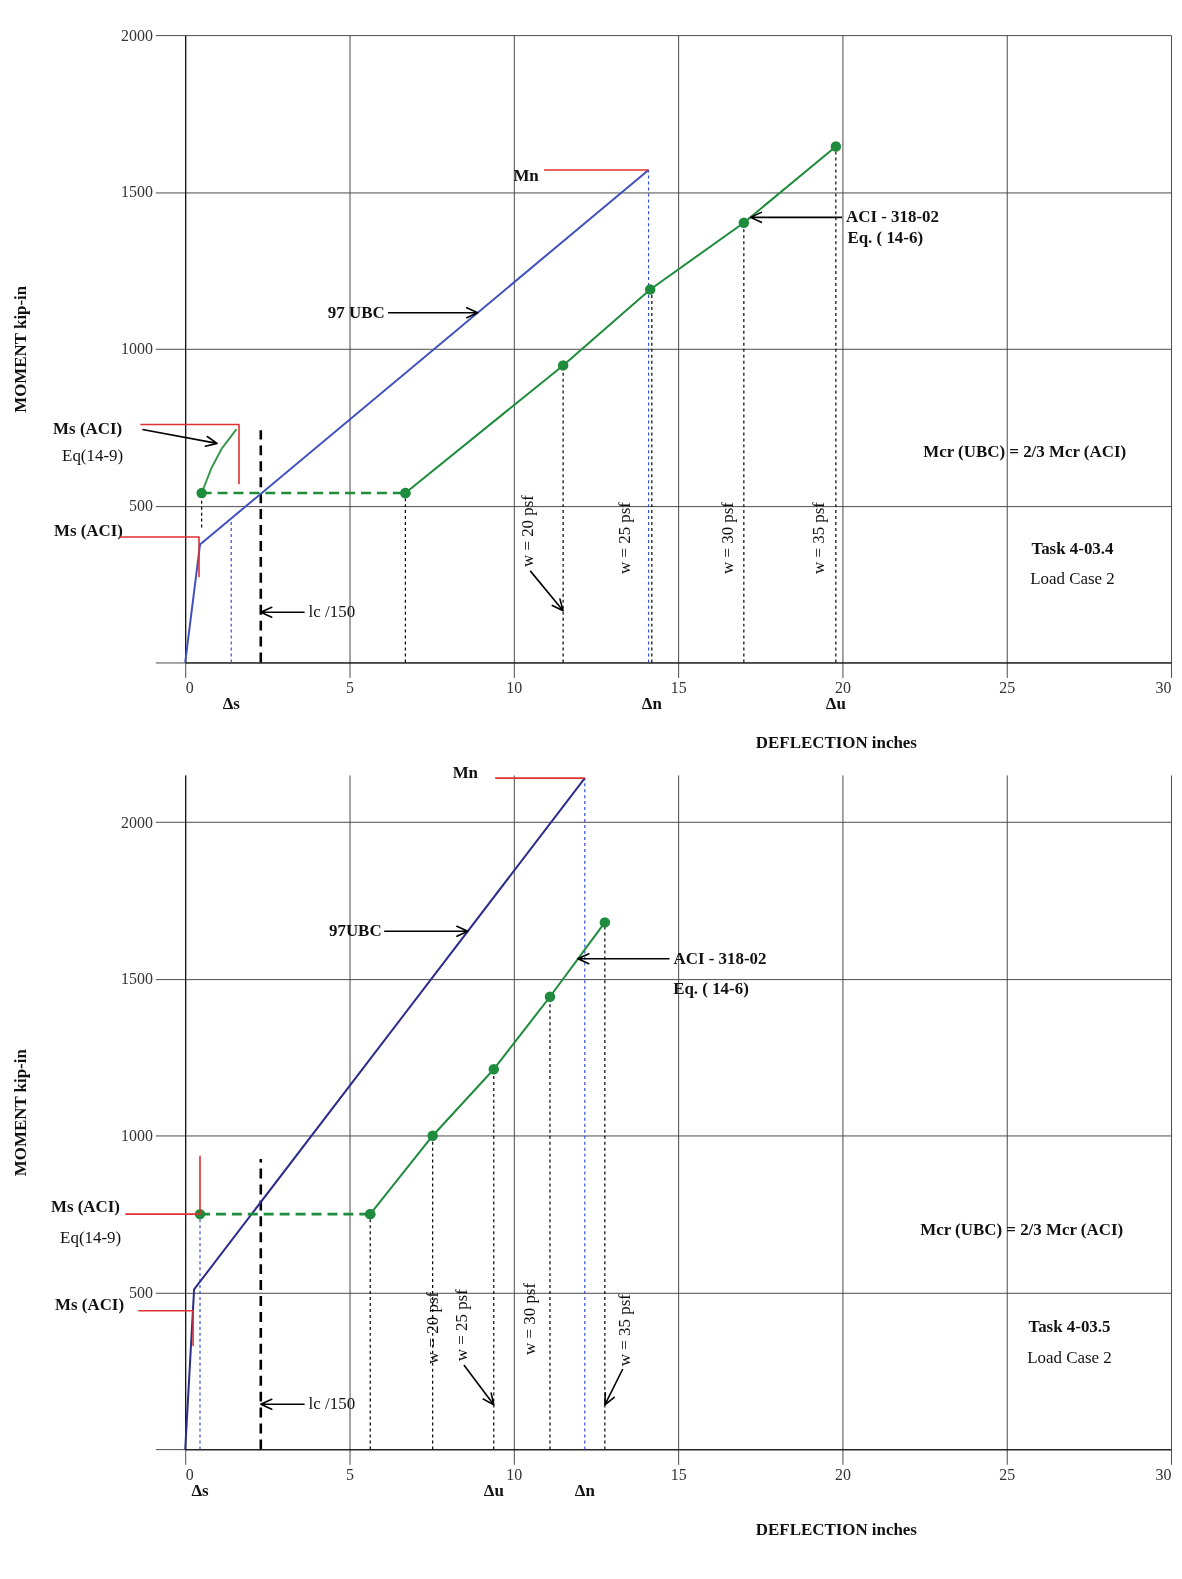  Describe the element at coordinates (356, 312) in the screenshot. I see `annotation: 97 UBC` at that location.